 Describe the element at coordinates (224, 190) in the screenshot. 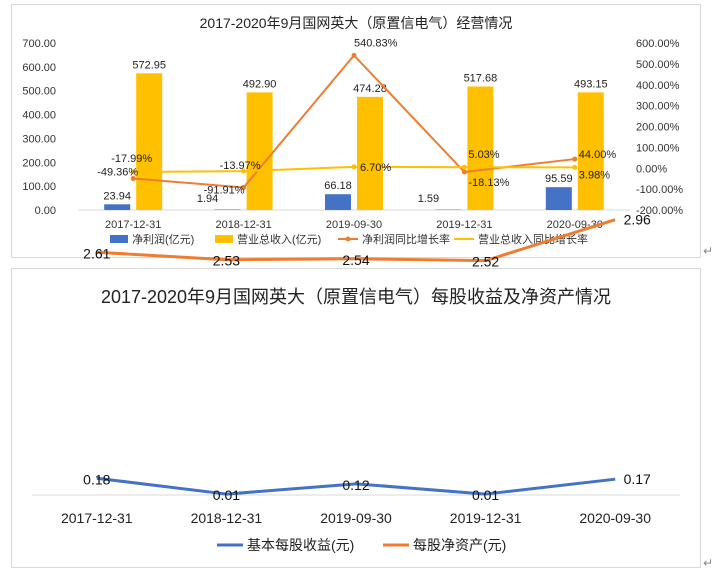

I see `net-profit-growth-data-label: -91.91%` at that location.